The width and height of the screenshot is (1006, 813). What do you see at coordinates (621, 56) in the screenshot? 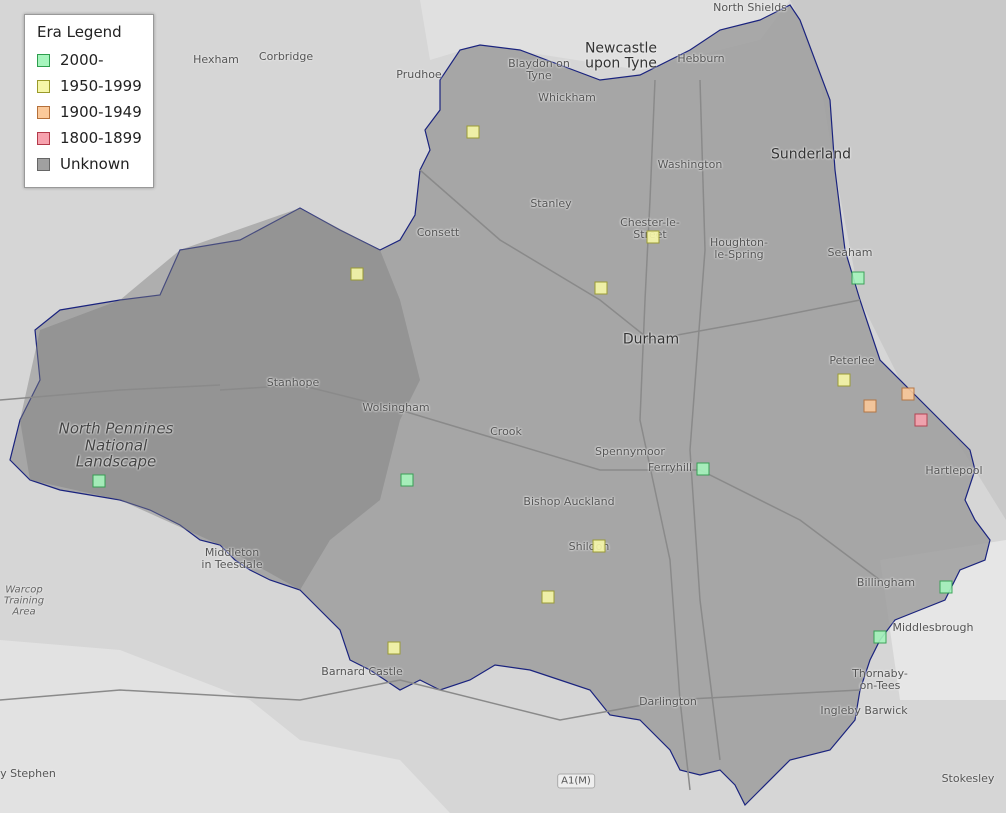
I see `place-label: Newcastle upon Tyne` at bounding box center [621, 56].